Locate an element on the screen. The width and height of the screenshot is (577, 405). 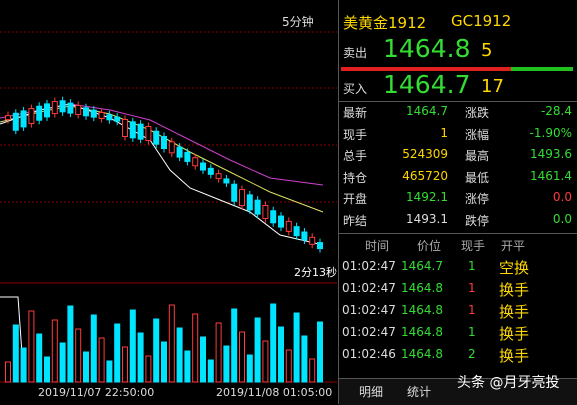
stat-value: 465720 is located at coordinates (425, 175).